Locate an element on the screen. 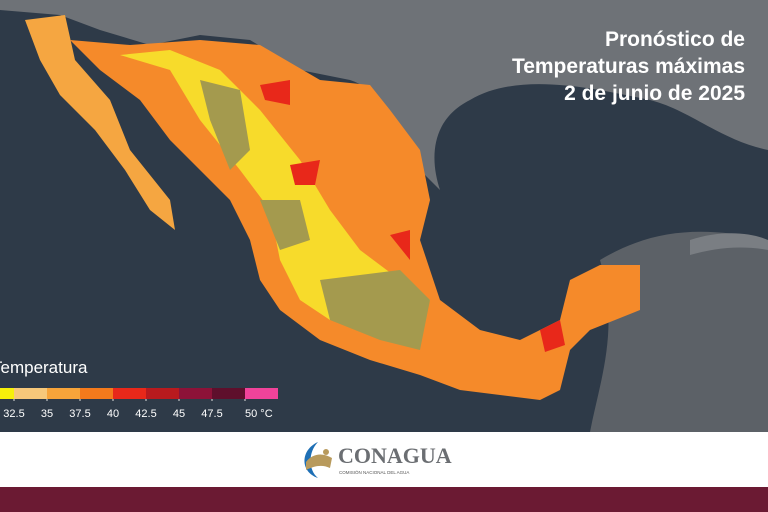 Image resolution: width=768 pixels, height=512 pixels. footer-bar is located at coordinates (384, 499).